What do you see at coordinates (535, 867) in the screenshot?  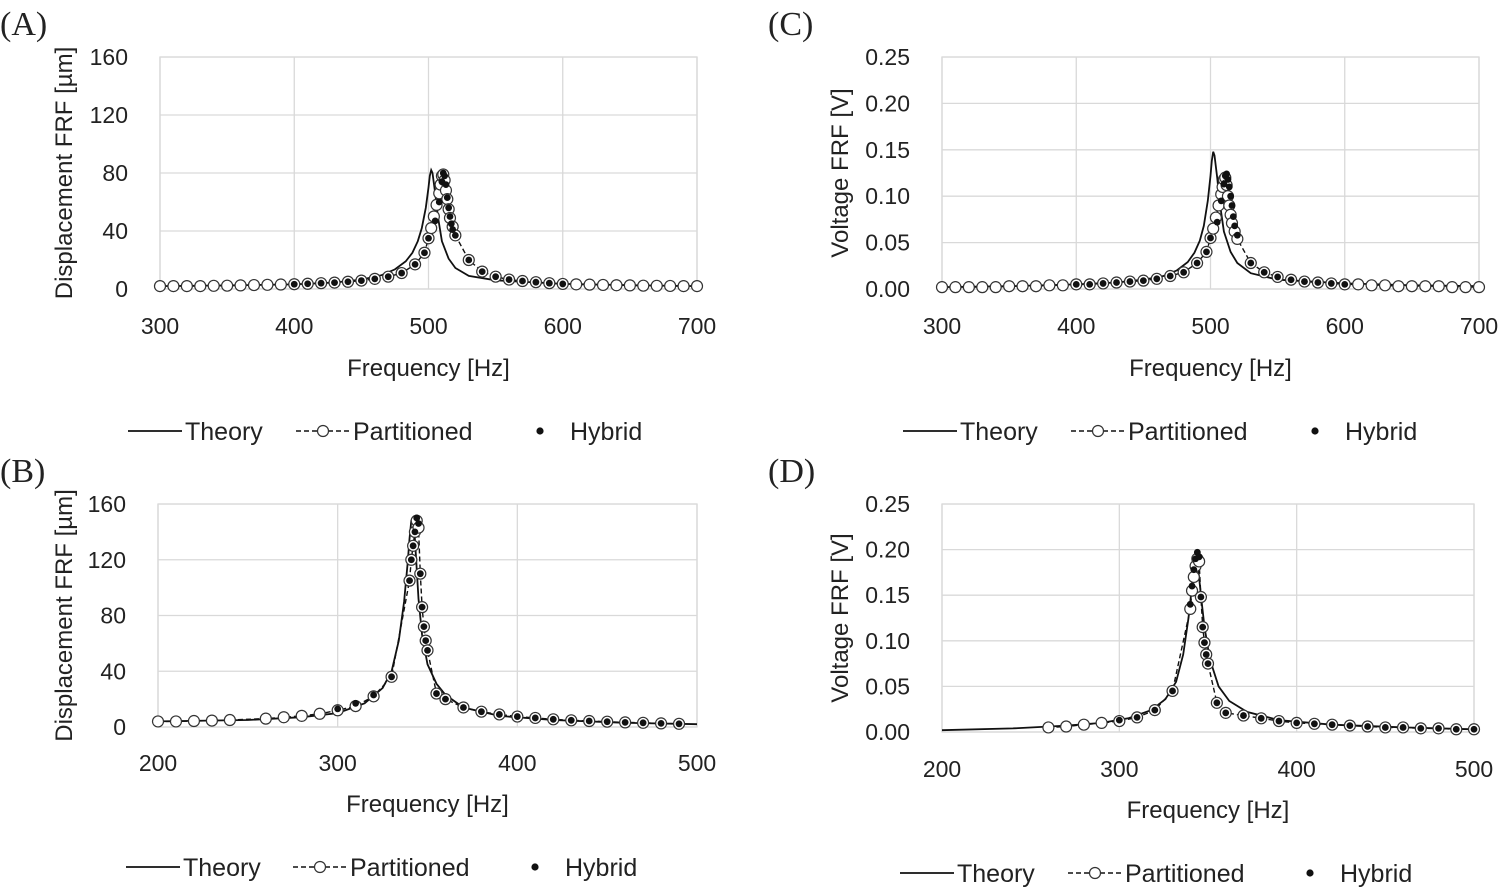 I see `legend-marker-hybrid` at bounding box center [535, 867].